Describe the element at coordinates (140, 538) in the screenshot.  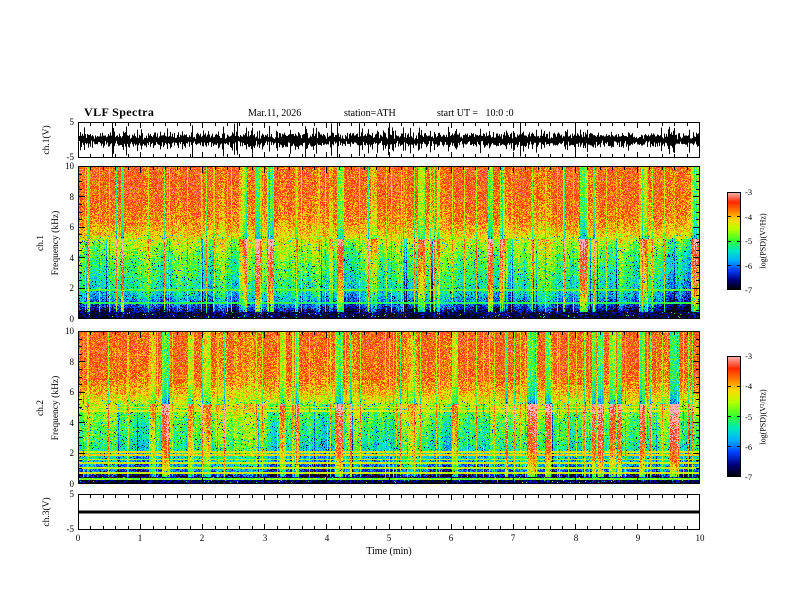
I see `time-tick-label: 1` at that location.